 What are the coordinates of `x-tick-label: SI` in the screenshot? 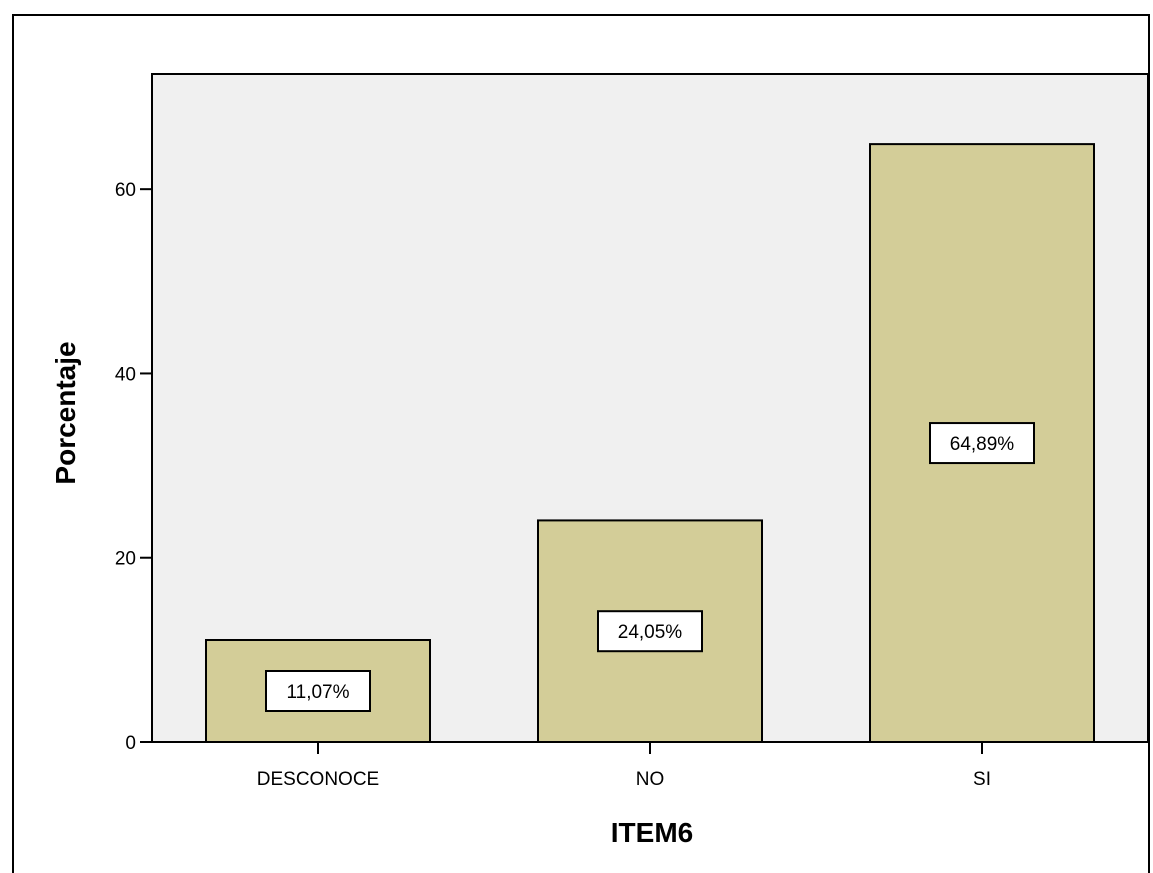 It's located at (982, 779).